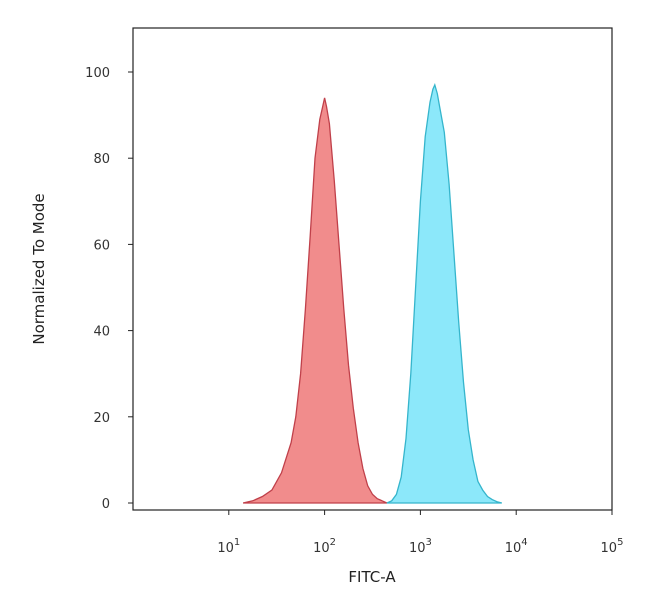 The image size is (650, 600). What do you see at coordinates (101, 332) in the screenshot?
I see `y-tick-label: 40` at bounding box center [101, 332].